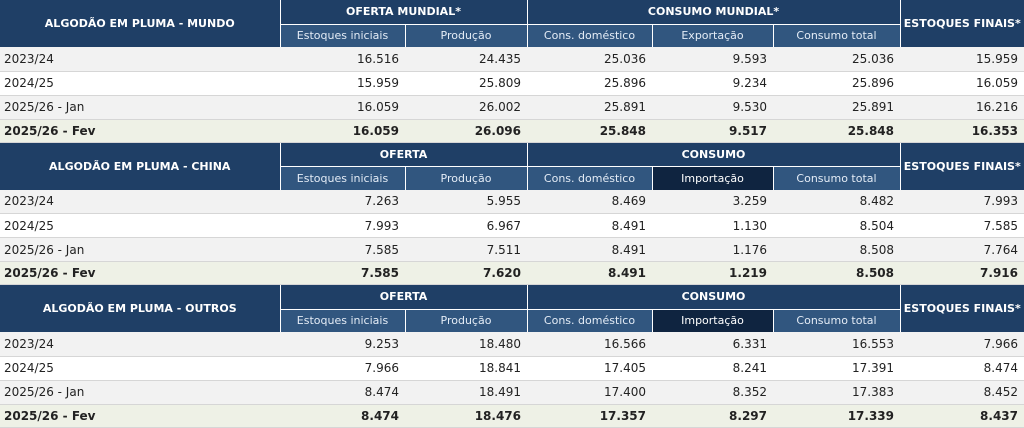  I want to click on cell-value: 9.530, so click(712, 107).